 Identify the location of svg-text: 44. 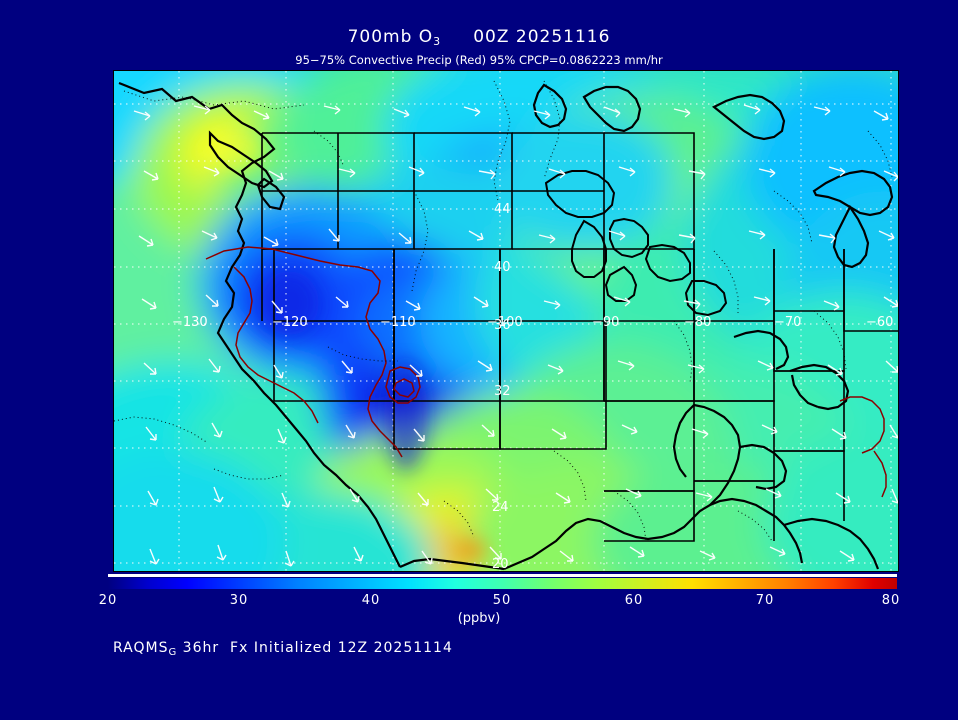
(502, 209).